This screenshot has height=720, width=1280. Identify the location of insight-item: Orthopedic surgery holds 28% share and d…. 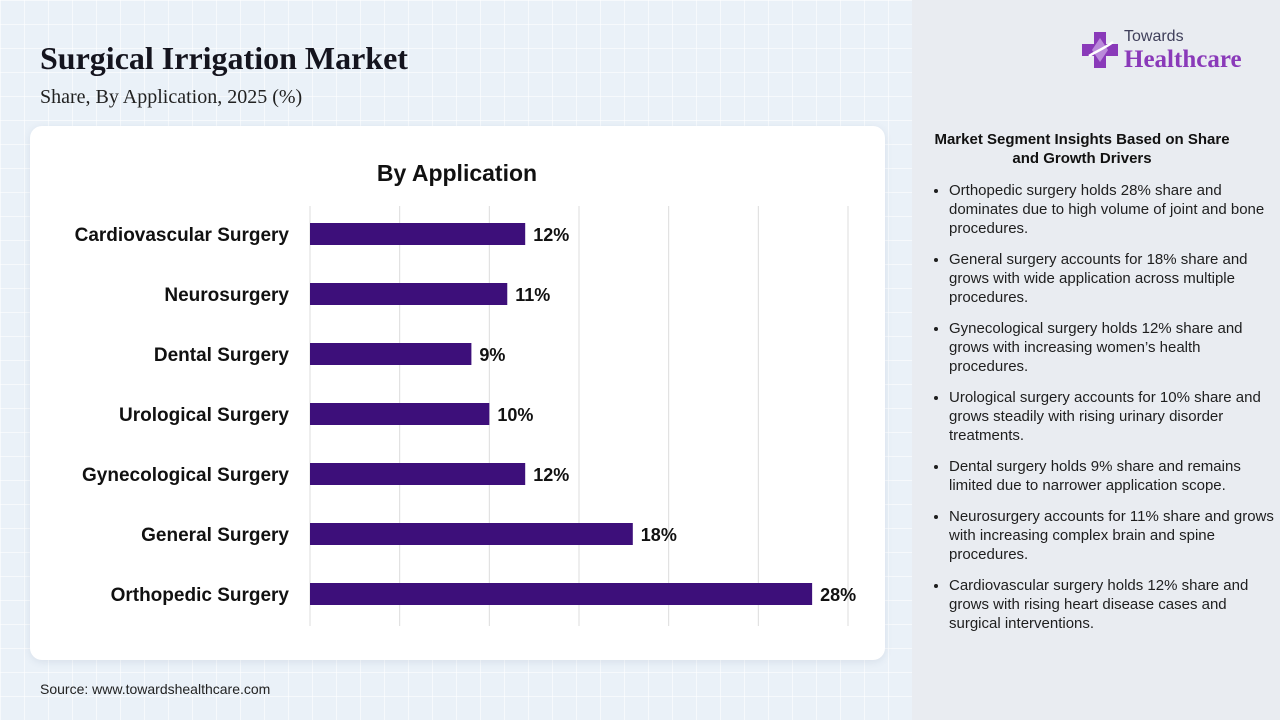
(1111, 209).